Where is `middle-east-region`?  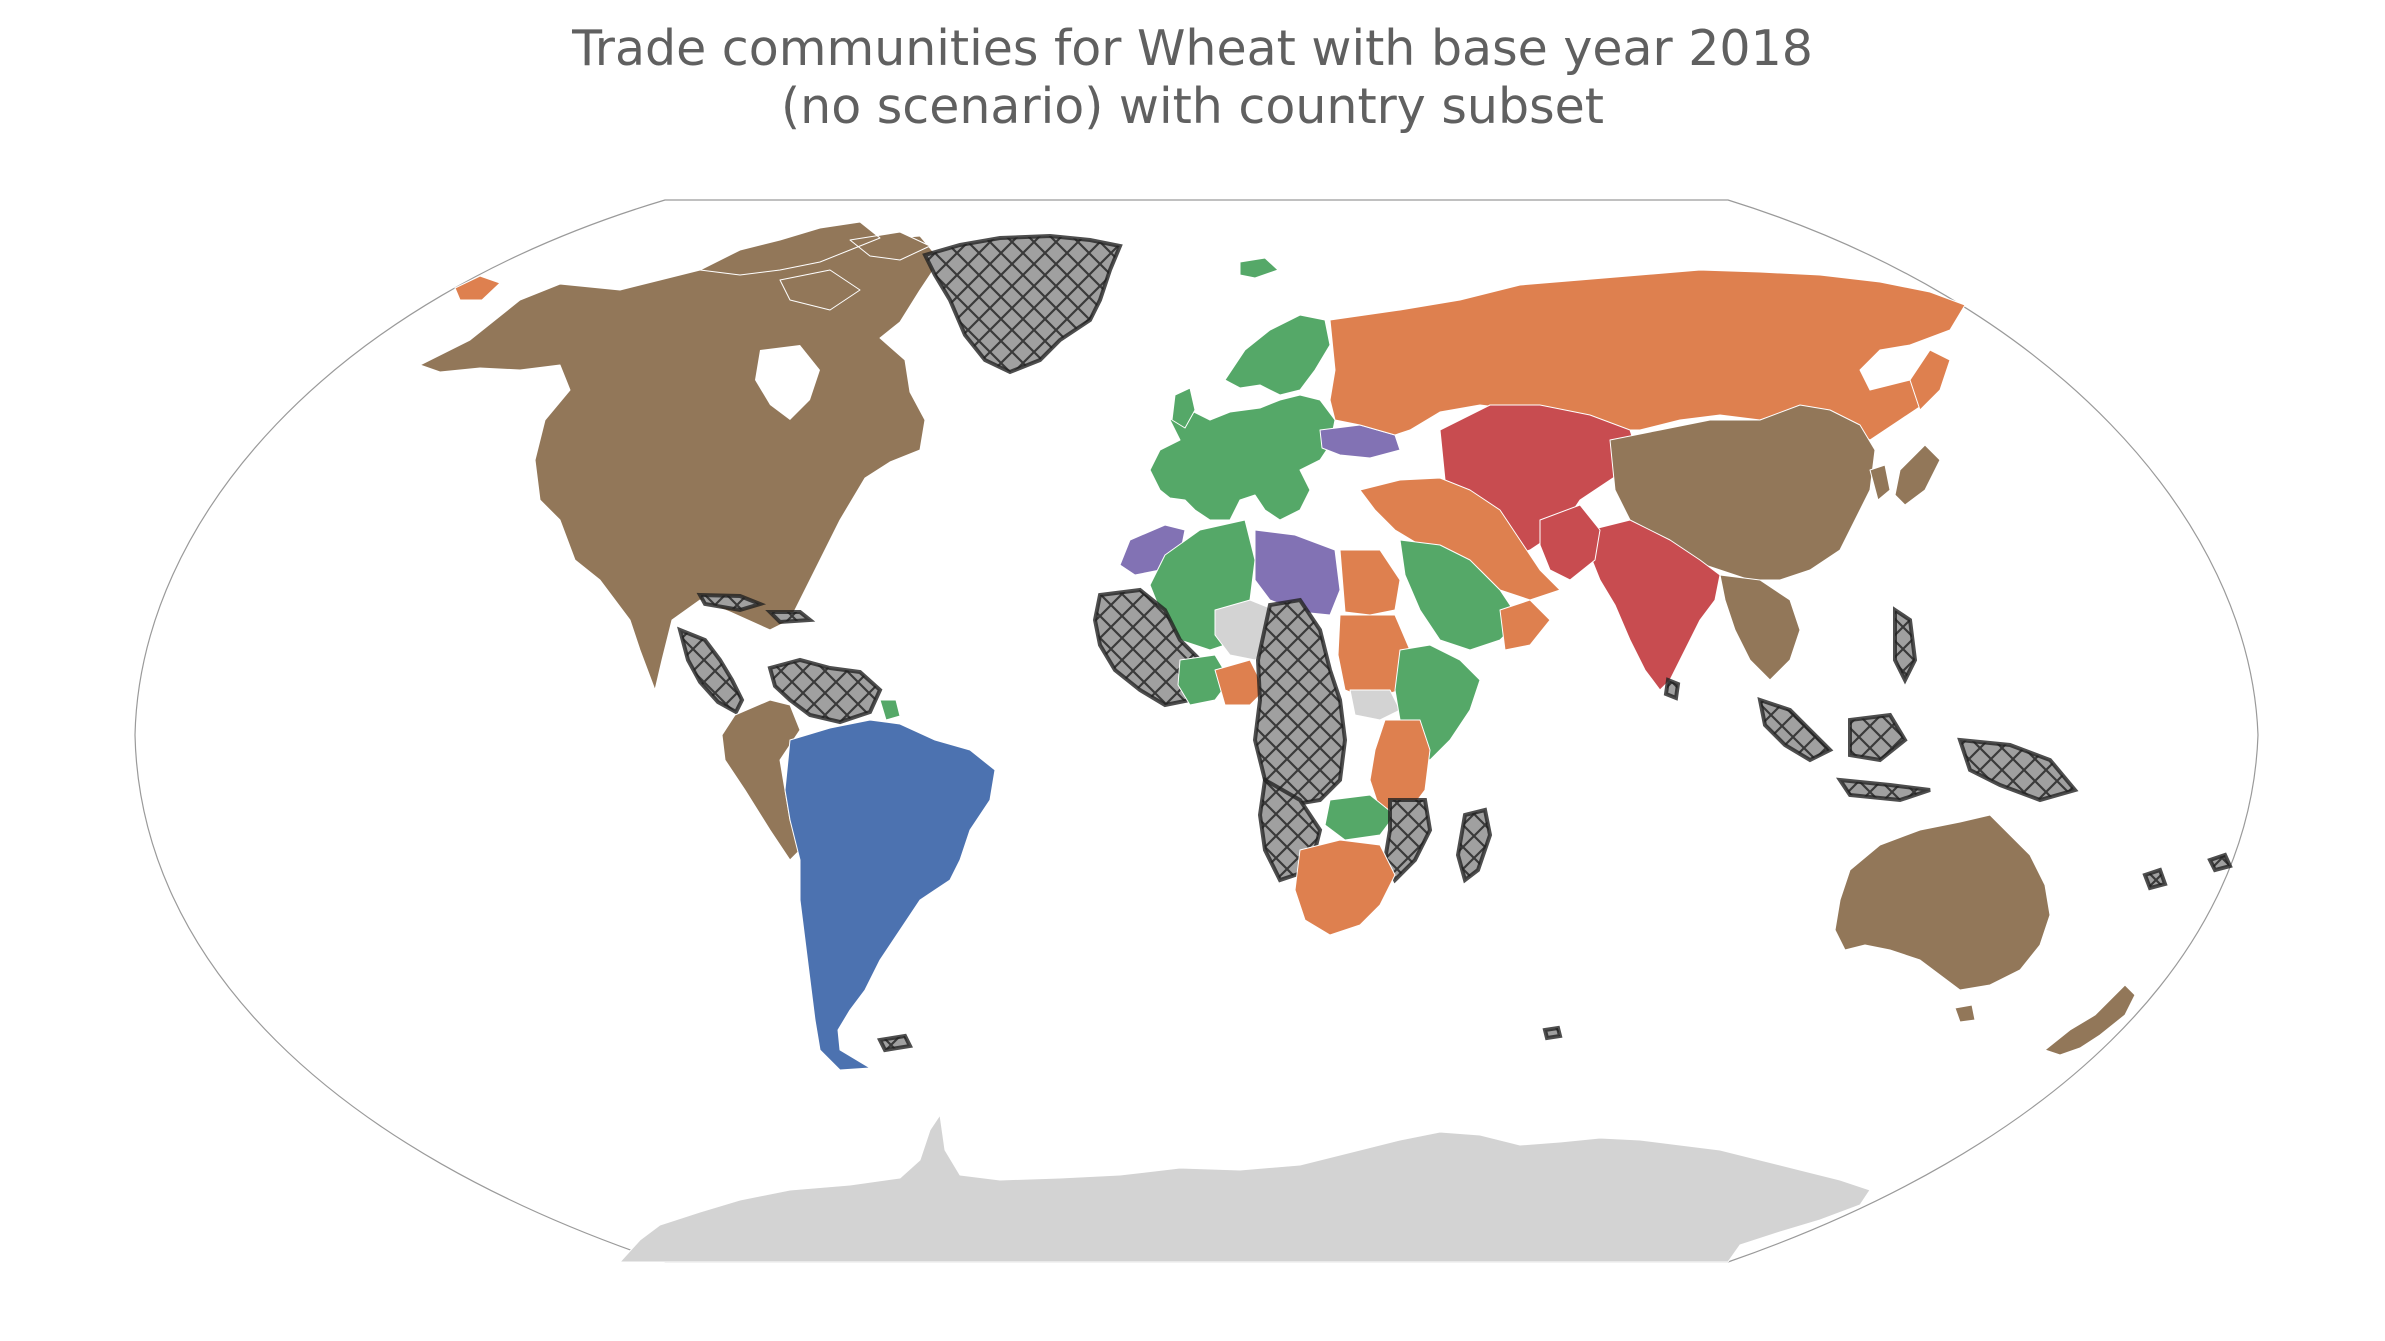 middle-east-region is located at coordinates (1460, 539).